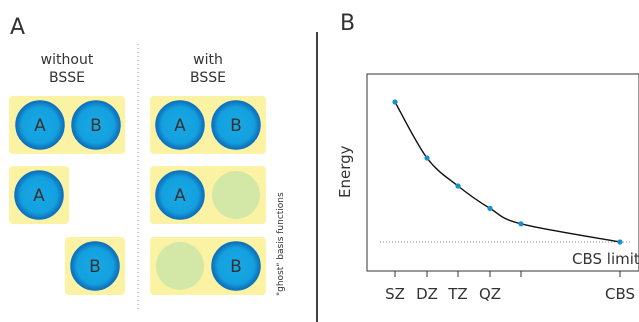 This screenshot has width=639, height=322. Describe the element at coordinates (180, 266) in the screenshot. I see `ghost-atom-a` at that location.